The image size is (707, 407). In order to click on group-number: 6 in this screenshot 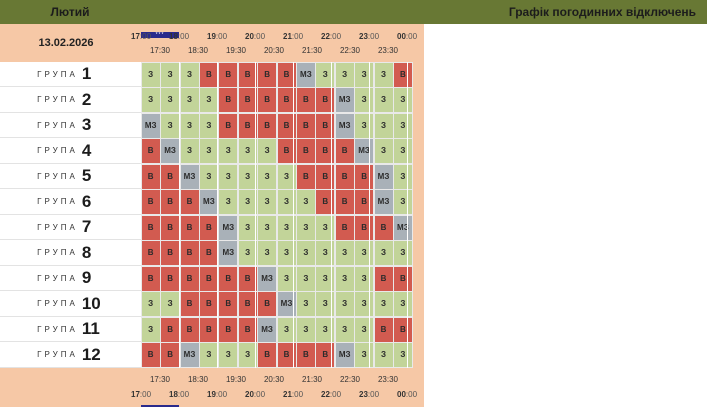, I will do `click(86, 201)`.